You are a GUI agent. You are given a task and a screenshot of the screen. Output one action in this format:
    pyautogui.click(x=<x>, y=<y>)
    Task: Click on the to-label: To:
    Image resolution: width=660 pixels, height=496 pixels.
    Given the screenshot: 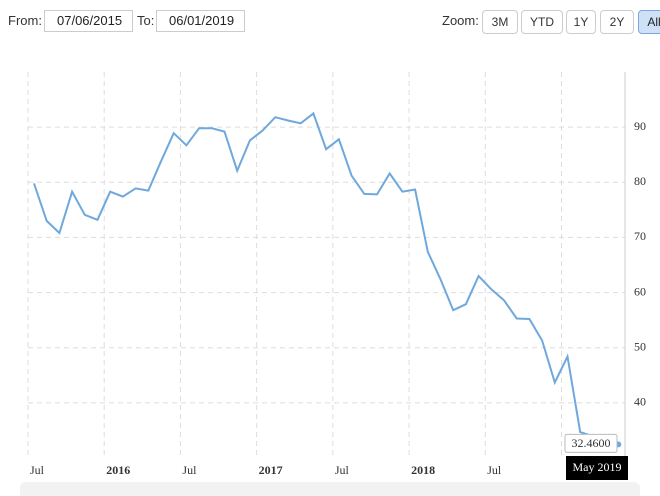 What is the action you would take?
    pyautogui.click(x=146, y=20)
    